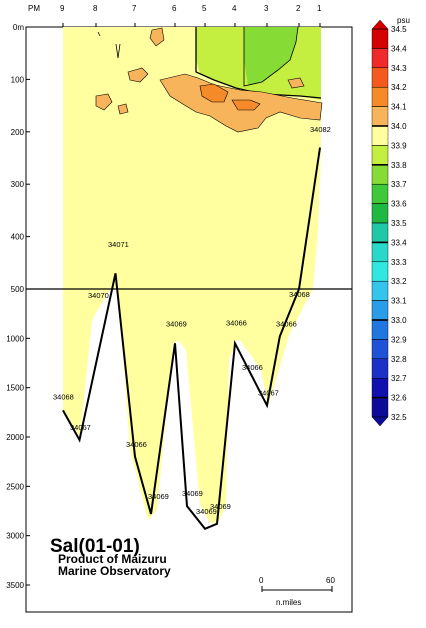 This screenshot has height=628, width=426. I want to click on colorbar-label: 32.9, so click(399, 339).